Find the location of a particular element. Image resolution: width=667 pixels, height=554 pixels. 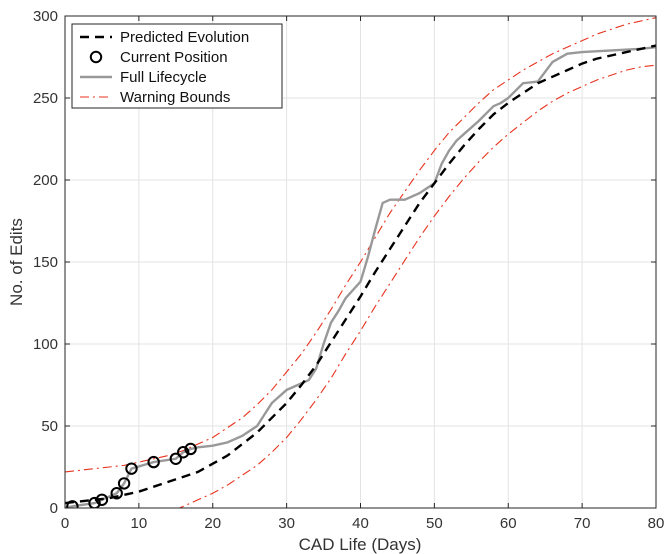

y-tick-label: 100 is located at coordinates (45, 344).